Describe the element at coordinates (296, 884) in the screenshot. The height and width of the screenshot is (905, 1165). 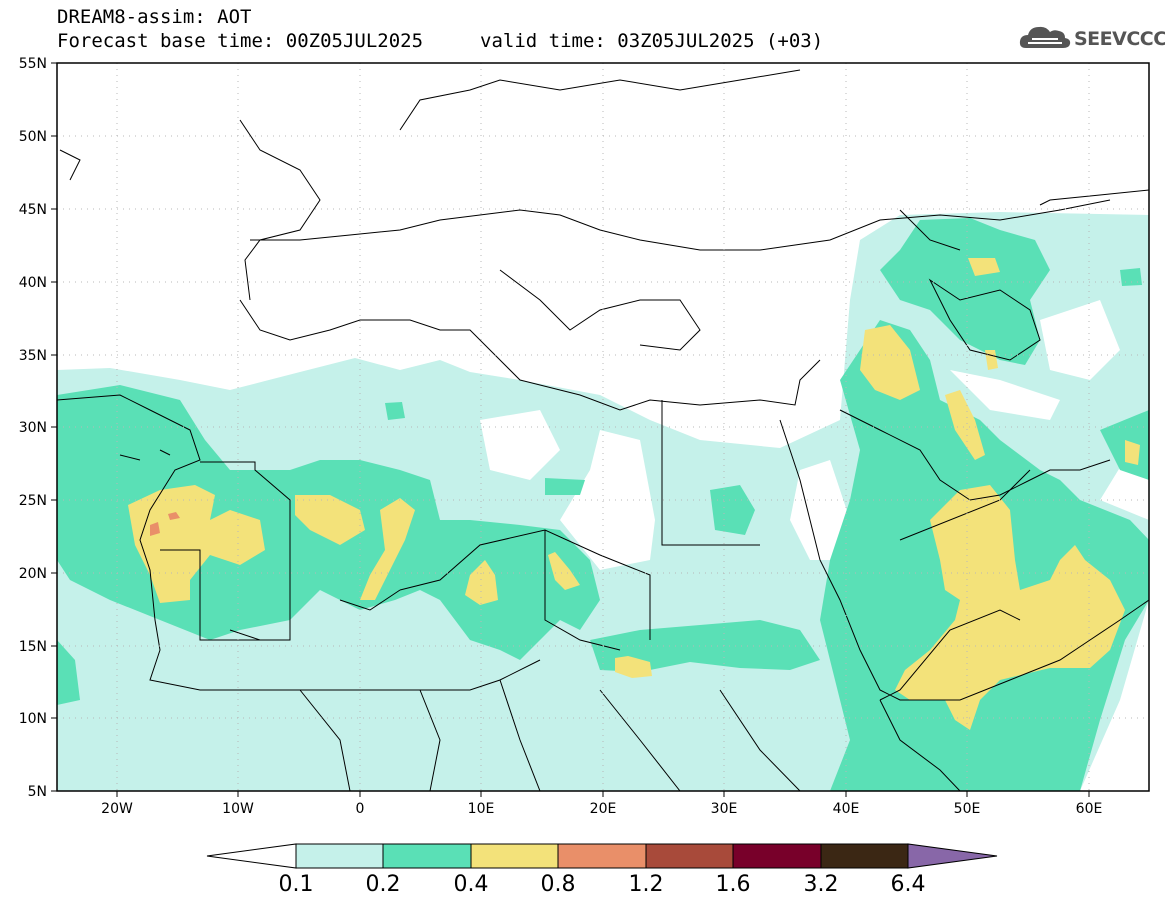
I see `colorbar-label: 0.1` at that location.